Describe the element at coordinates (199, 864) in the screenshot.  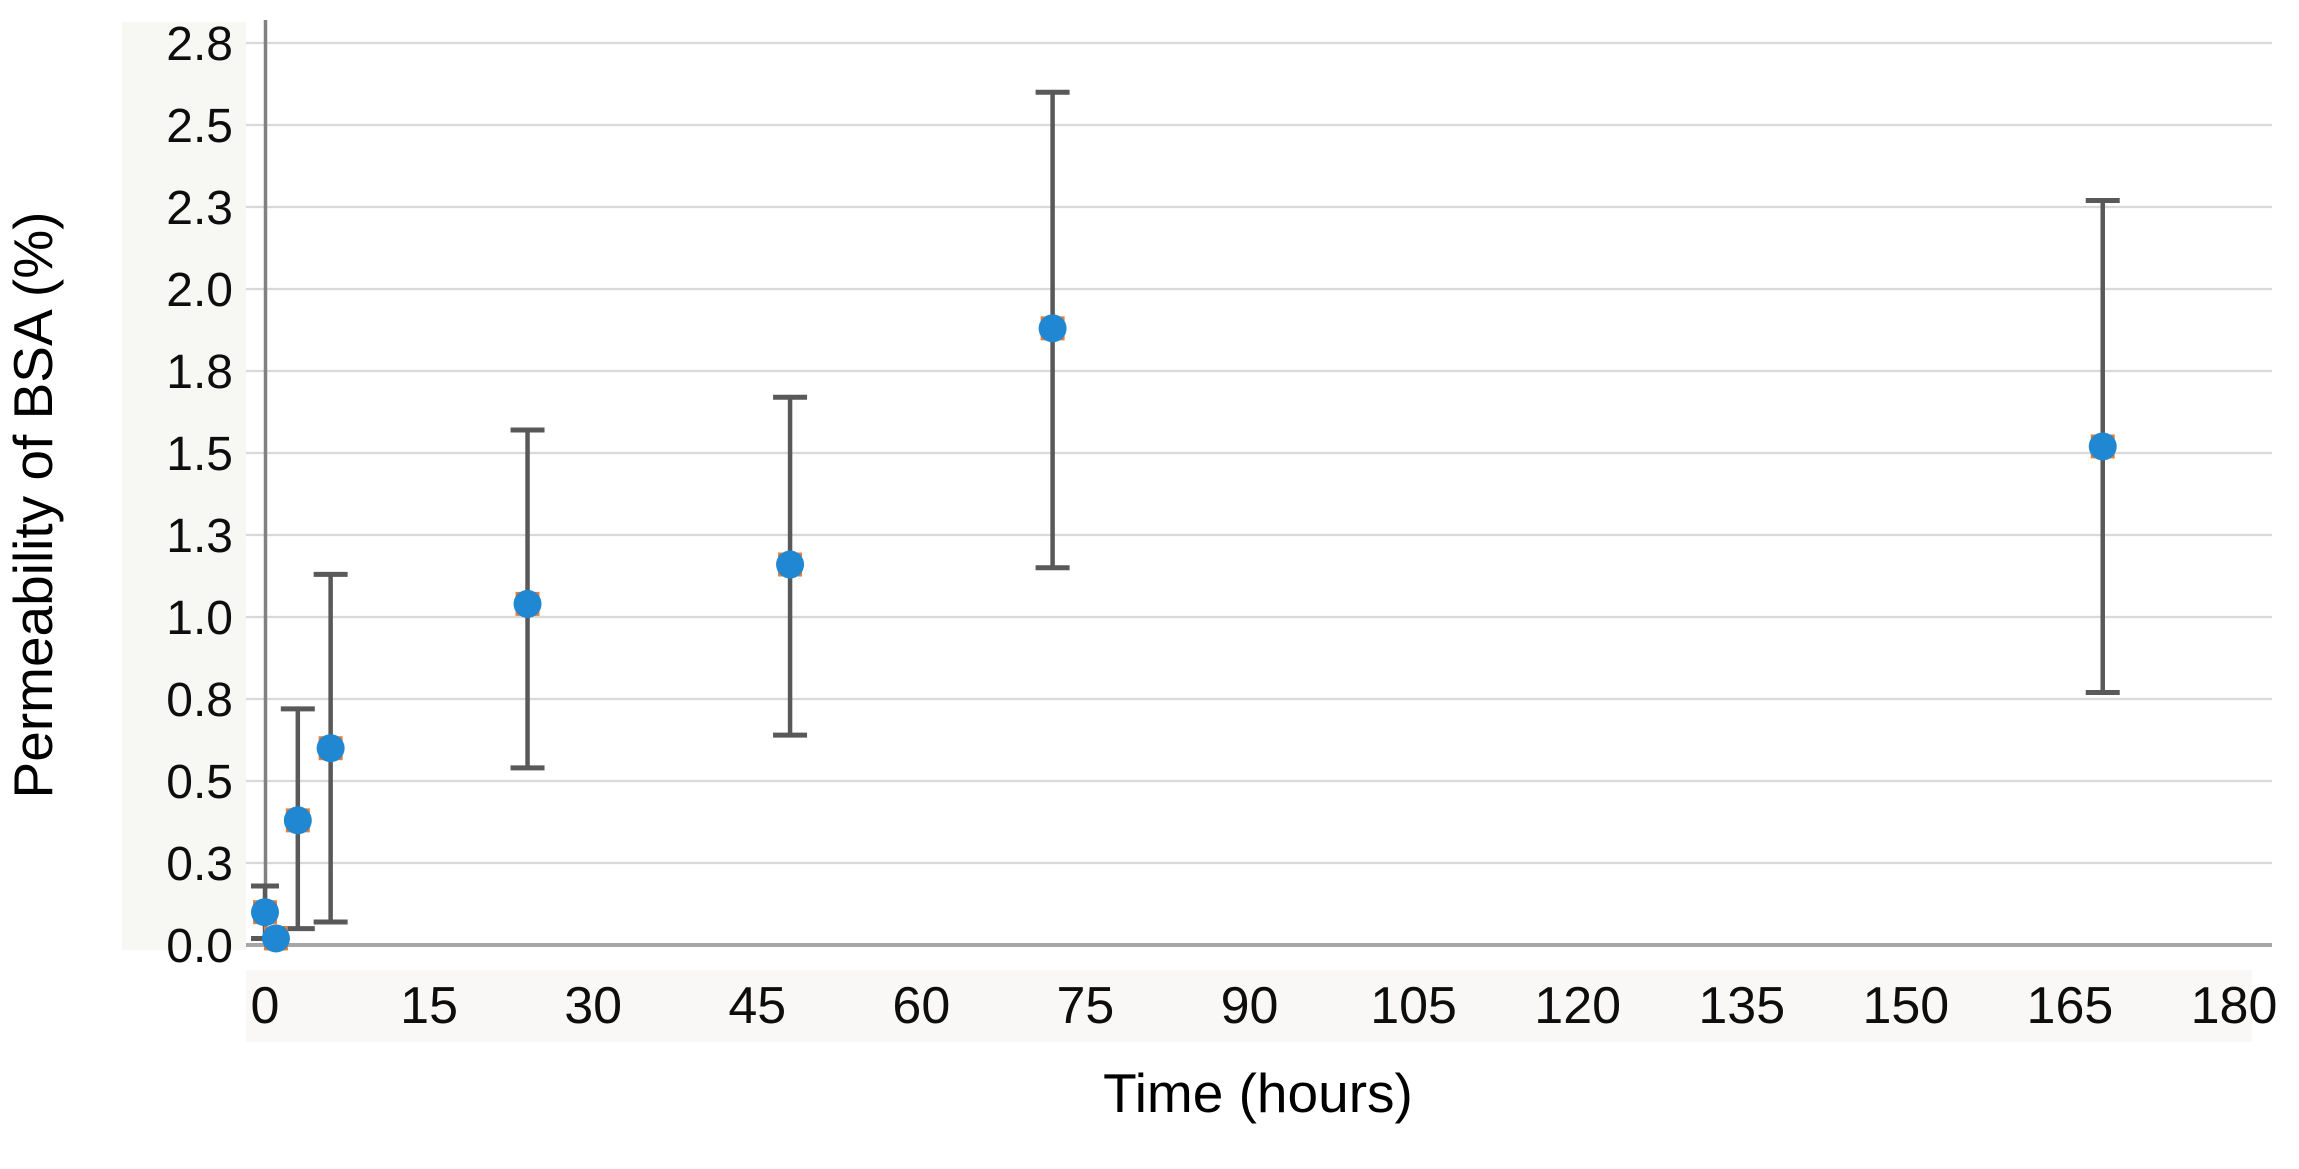
I see `y-tick-label: 0.3` at that location.